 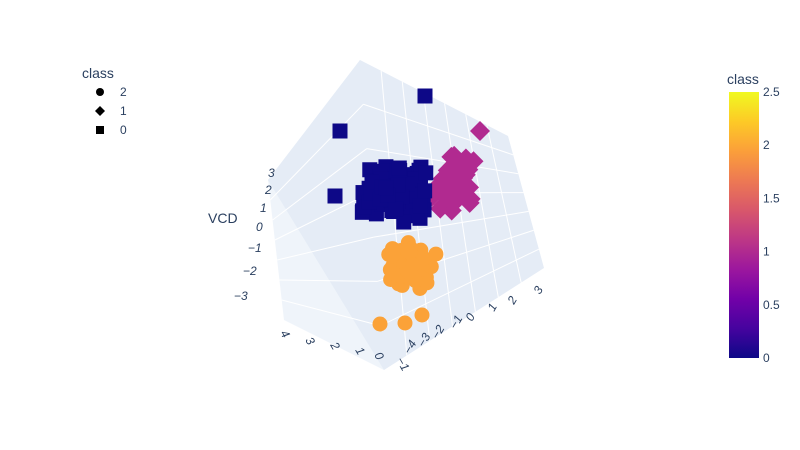 I want to click on z-axis-ticks: 3 2 1 0 −1 −2 −3, so click(x=254, y=234).